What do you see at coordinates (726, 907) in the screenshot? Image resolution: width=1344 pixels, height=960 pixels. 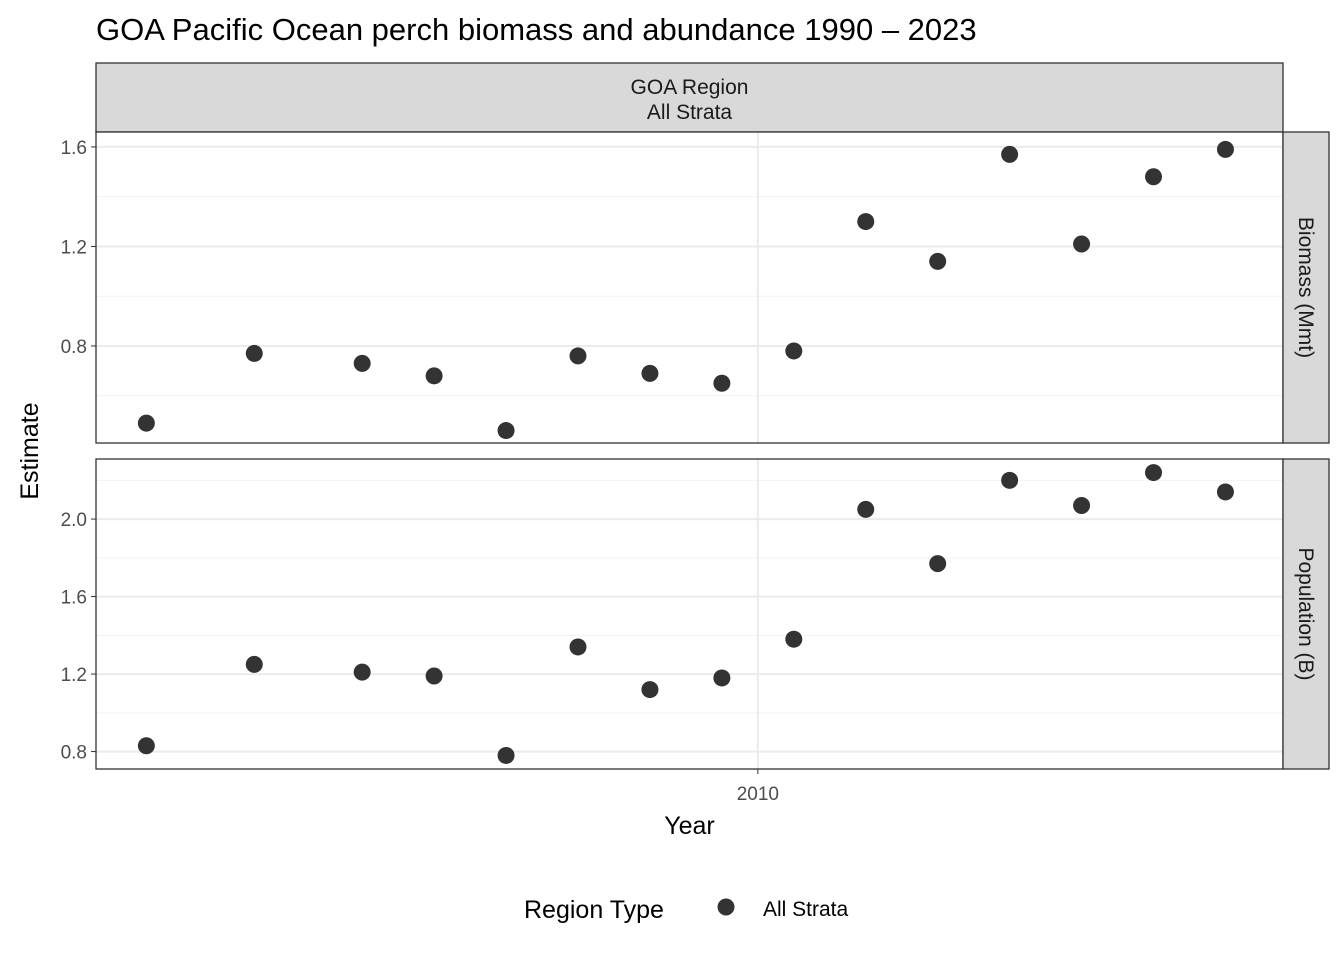 I see `legend-marker` at bounding box center [726, 907].